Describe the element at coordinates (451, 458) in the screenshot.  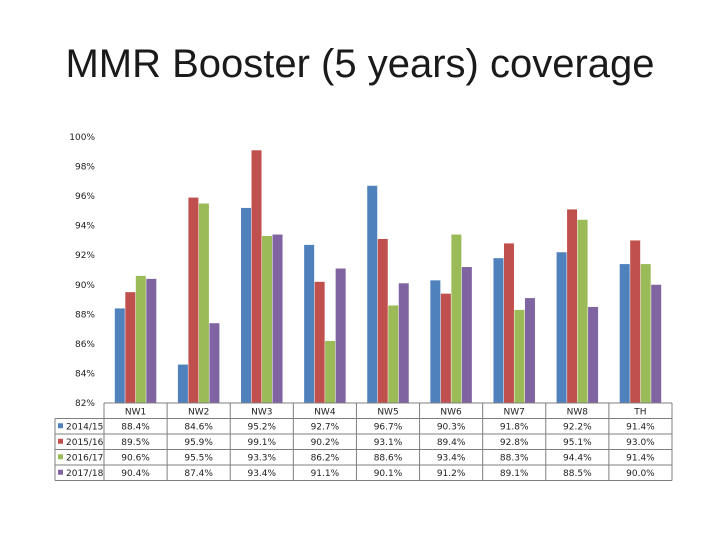
I see `data-label: 93.4%` at that location.